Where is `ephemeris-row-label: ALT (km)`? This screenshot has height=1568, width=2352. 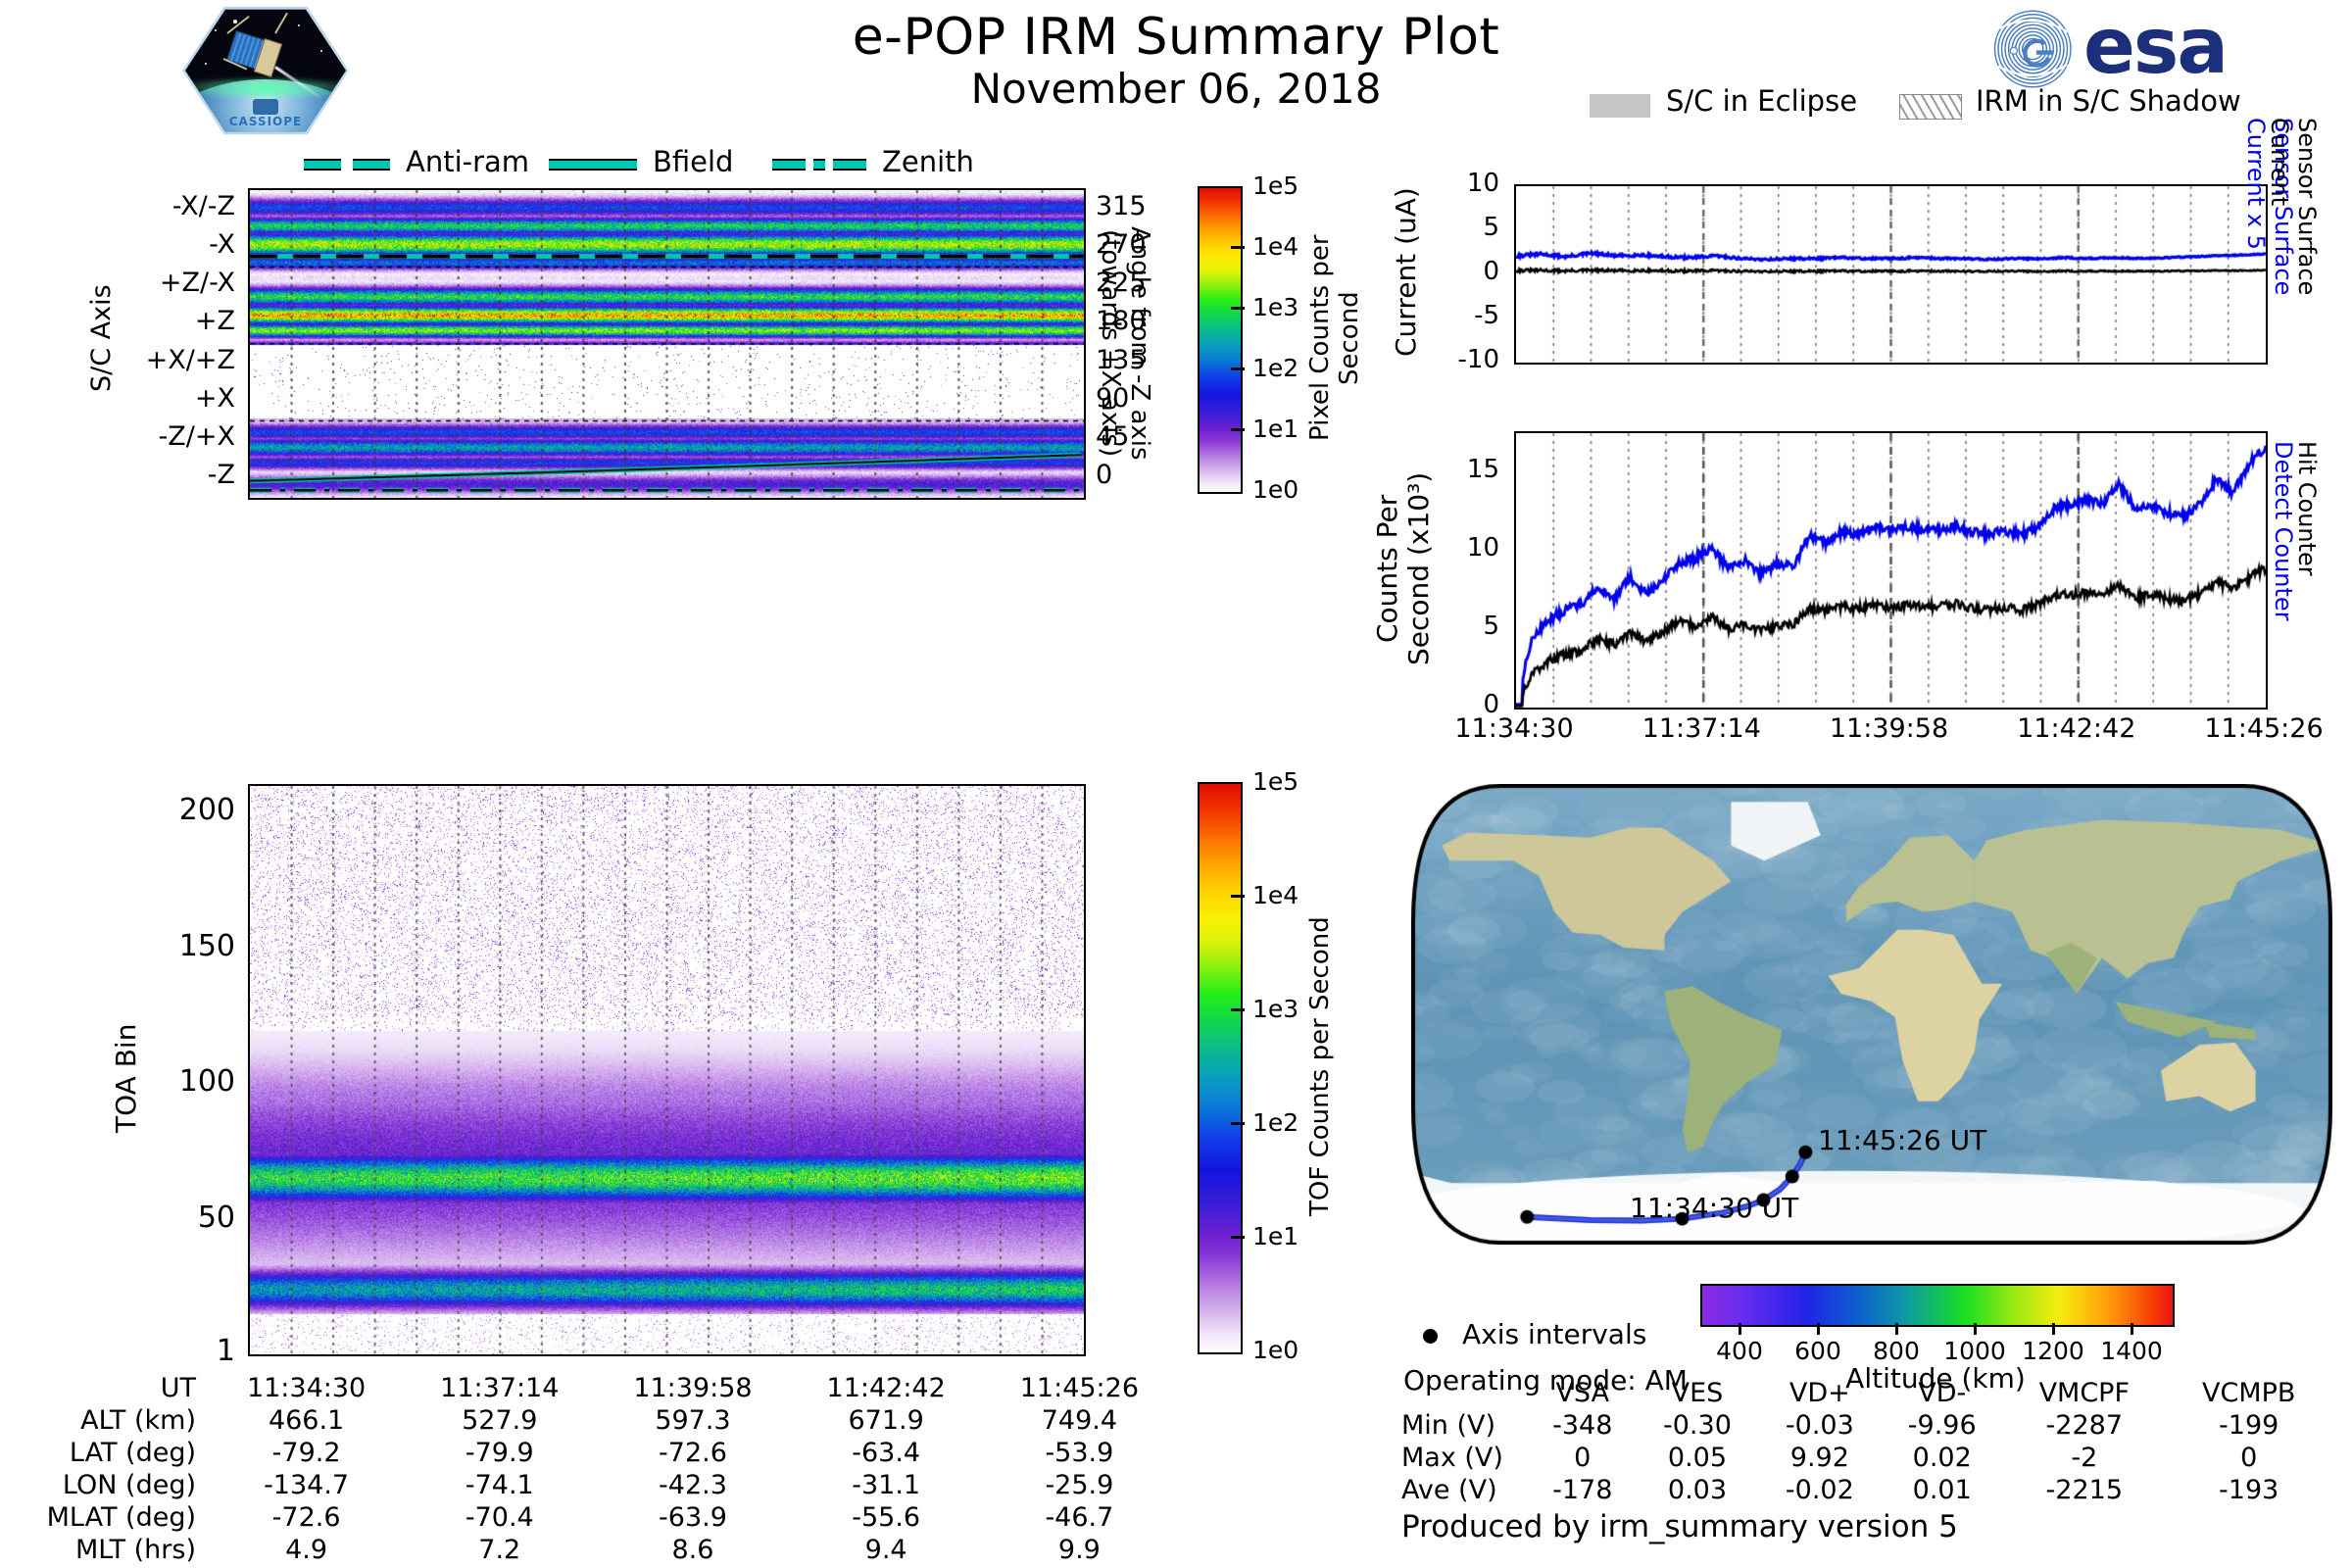 ephemeris-row-label: ALT (km) is located at coordinates (138, 1420).